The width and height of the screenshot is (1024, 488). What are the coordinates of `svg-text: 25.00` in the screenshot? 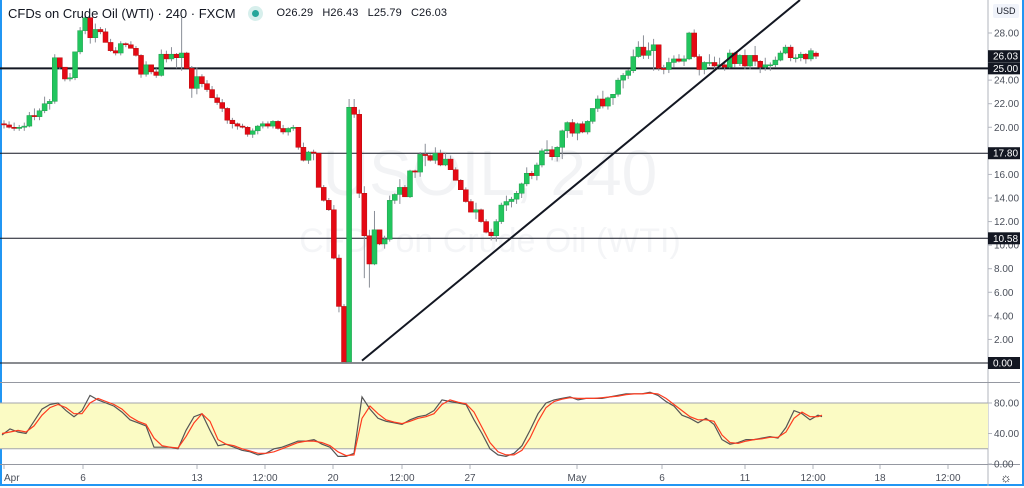 It's located at (1005, 69).